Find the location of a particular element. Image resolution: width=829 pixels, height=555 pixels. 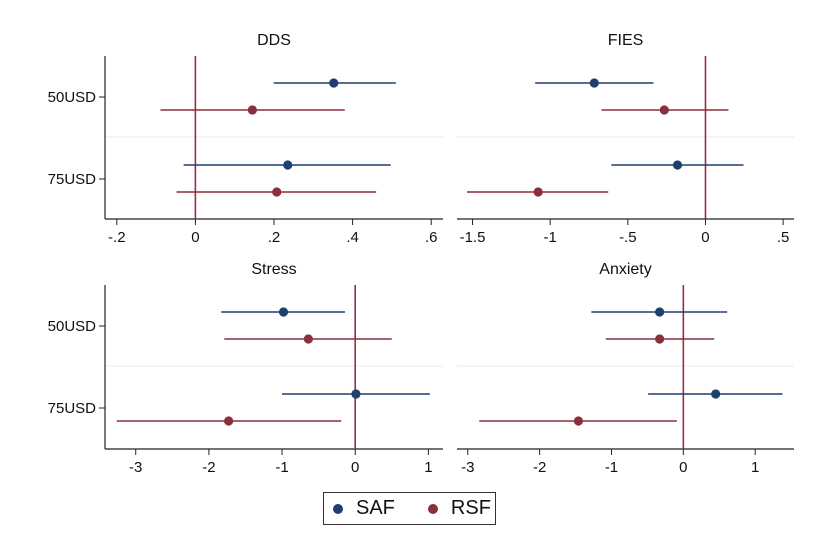

x-tick-label: -.5 is located at coordinates (628, 237).